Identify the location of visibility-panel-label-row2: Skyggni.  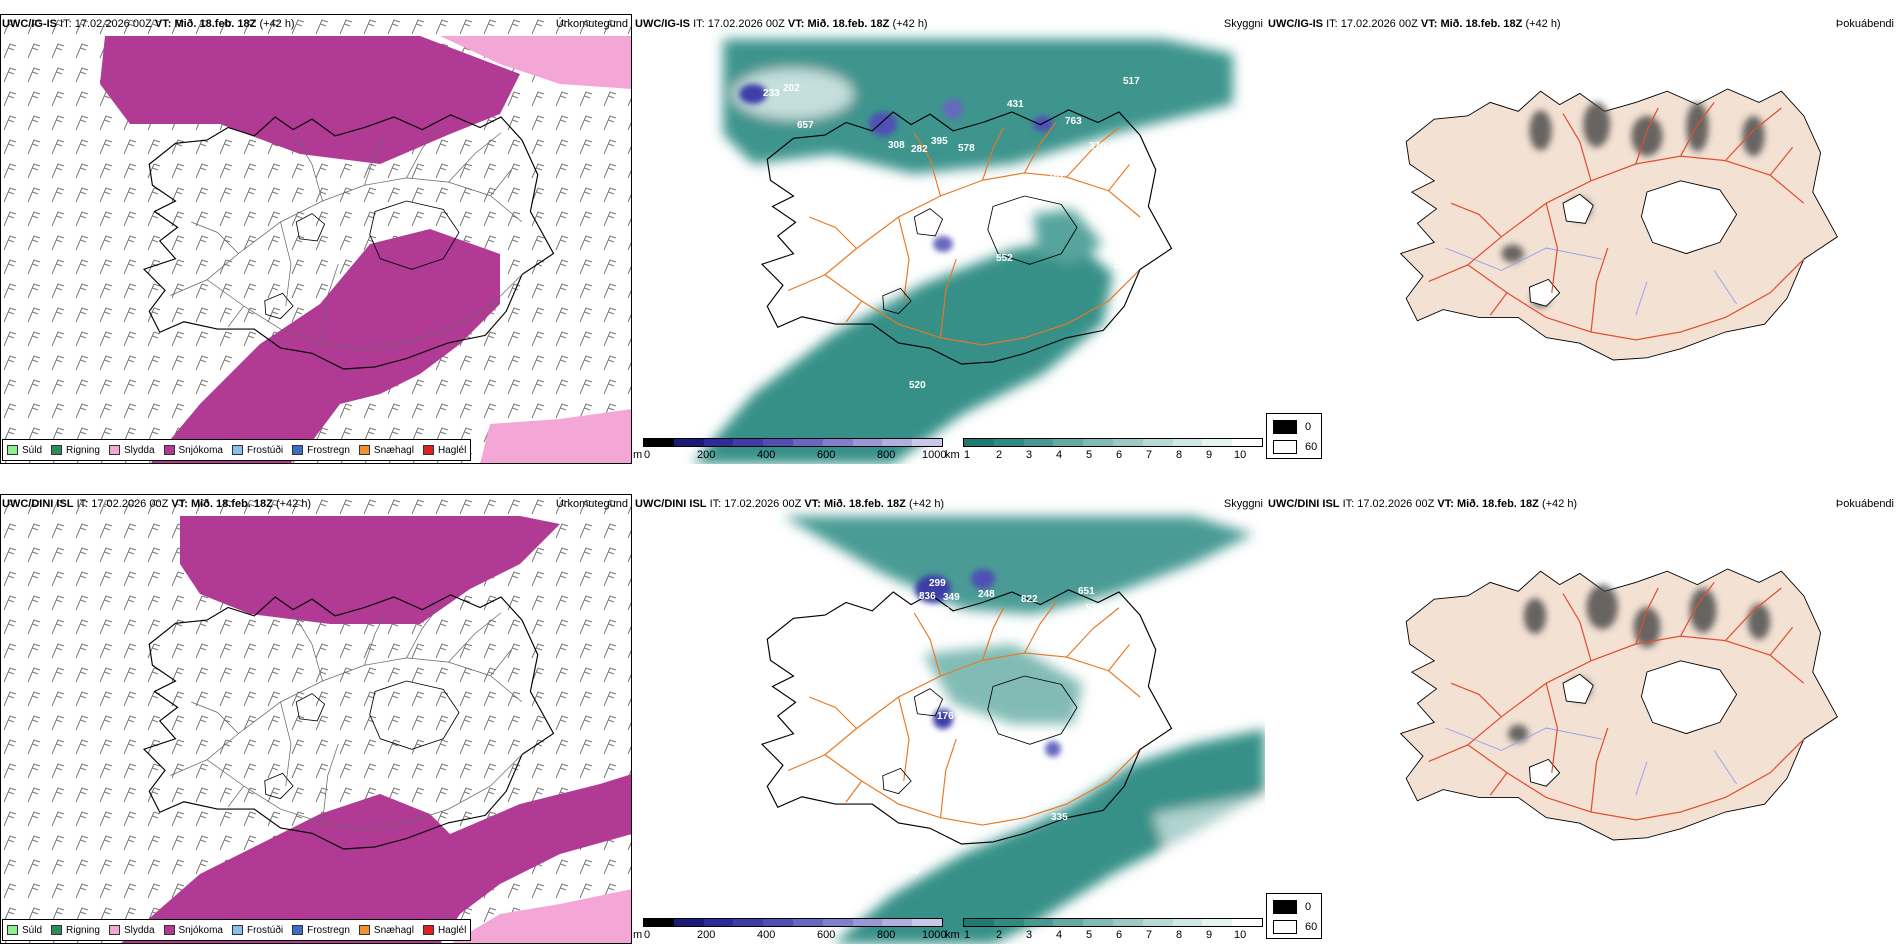
(1243, 504).